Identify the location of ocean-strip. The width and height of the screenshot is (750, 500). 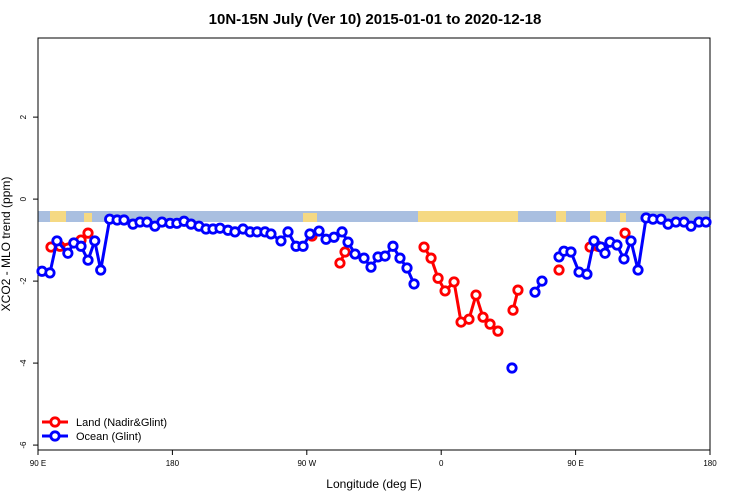
(374, 216).